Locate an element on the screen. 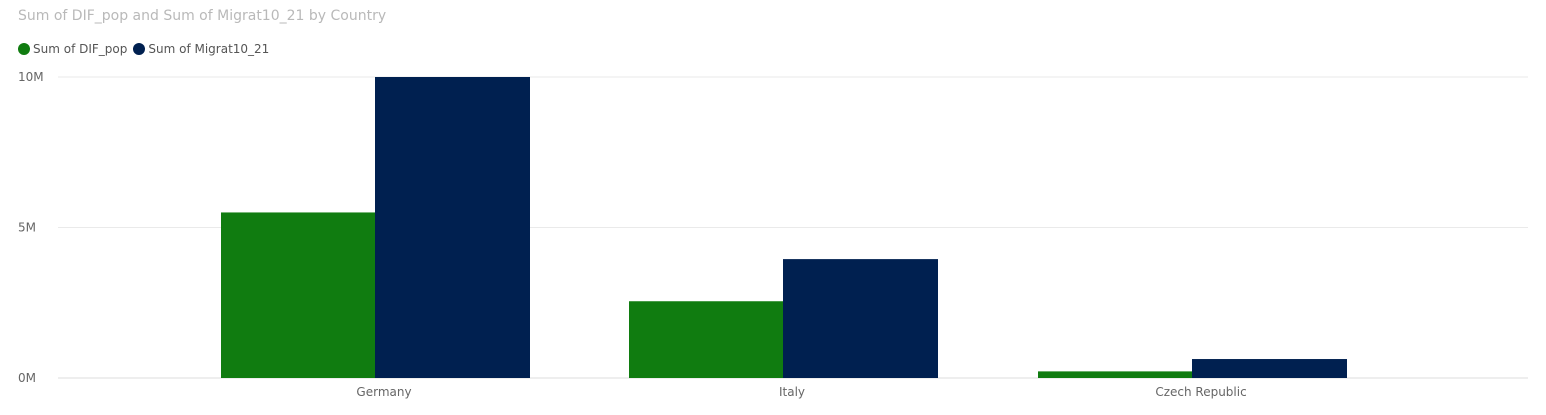  legend: Sum of DIF_pop Sum of Migrat10_21 is located at coordinates (146, 49).